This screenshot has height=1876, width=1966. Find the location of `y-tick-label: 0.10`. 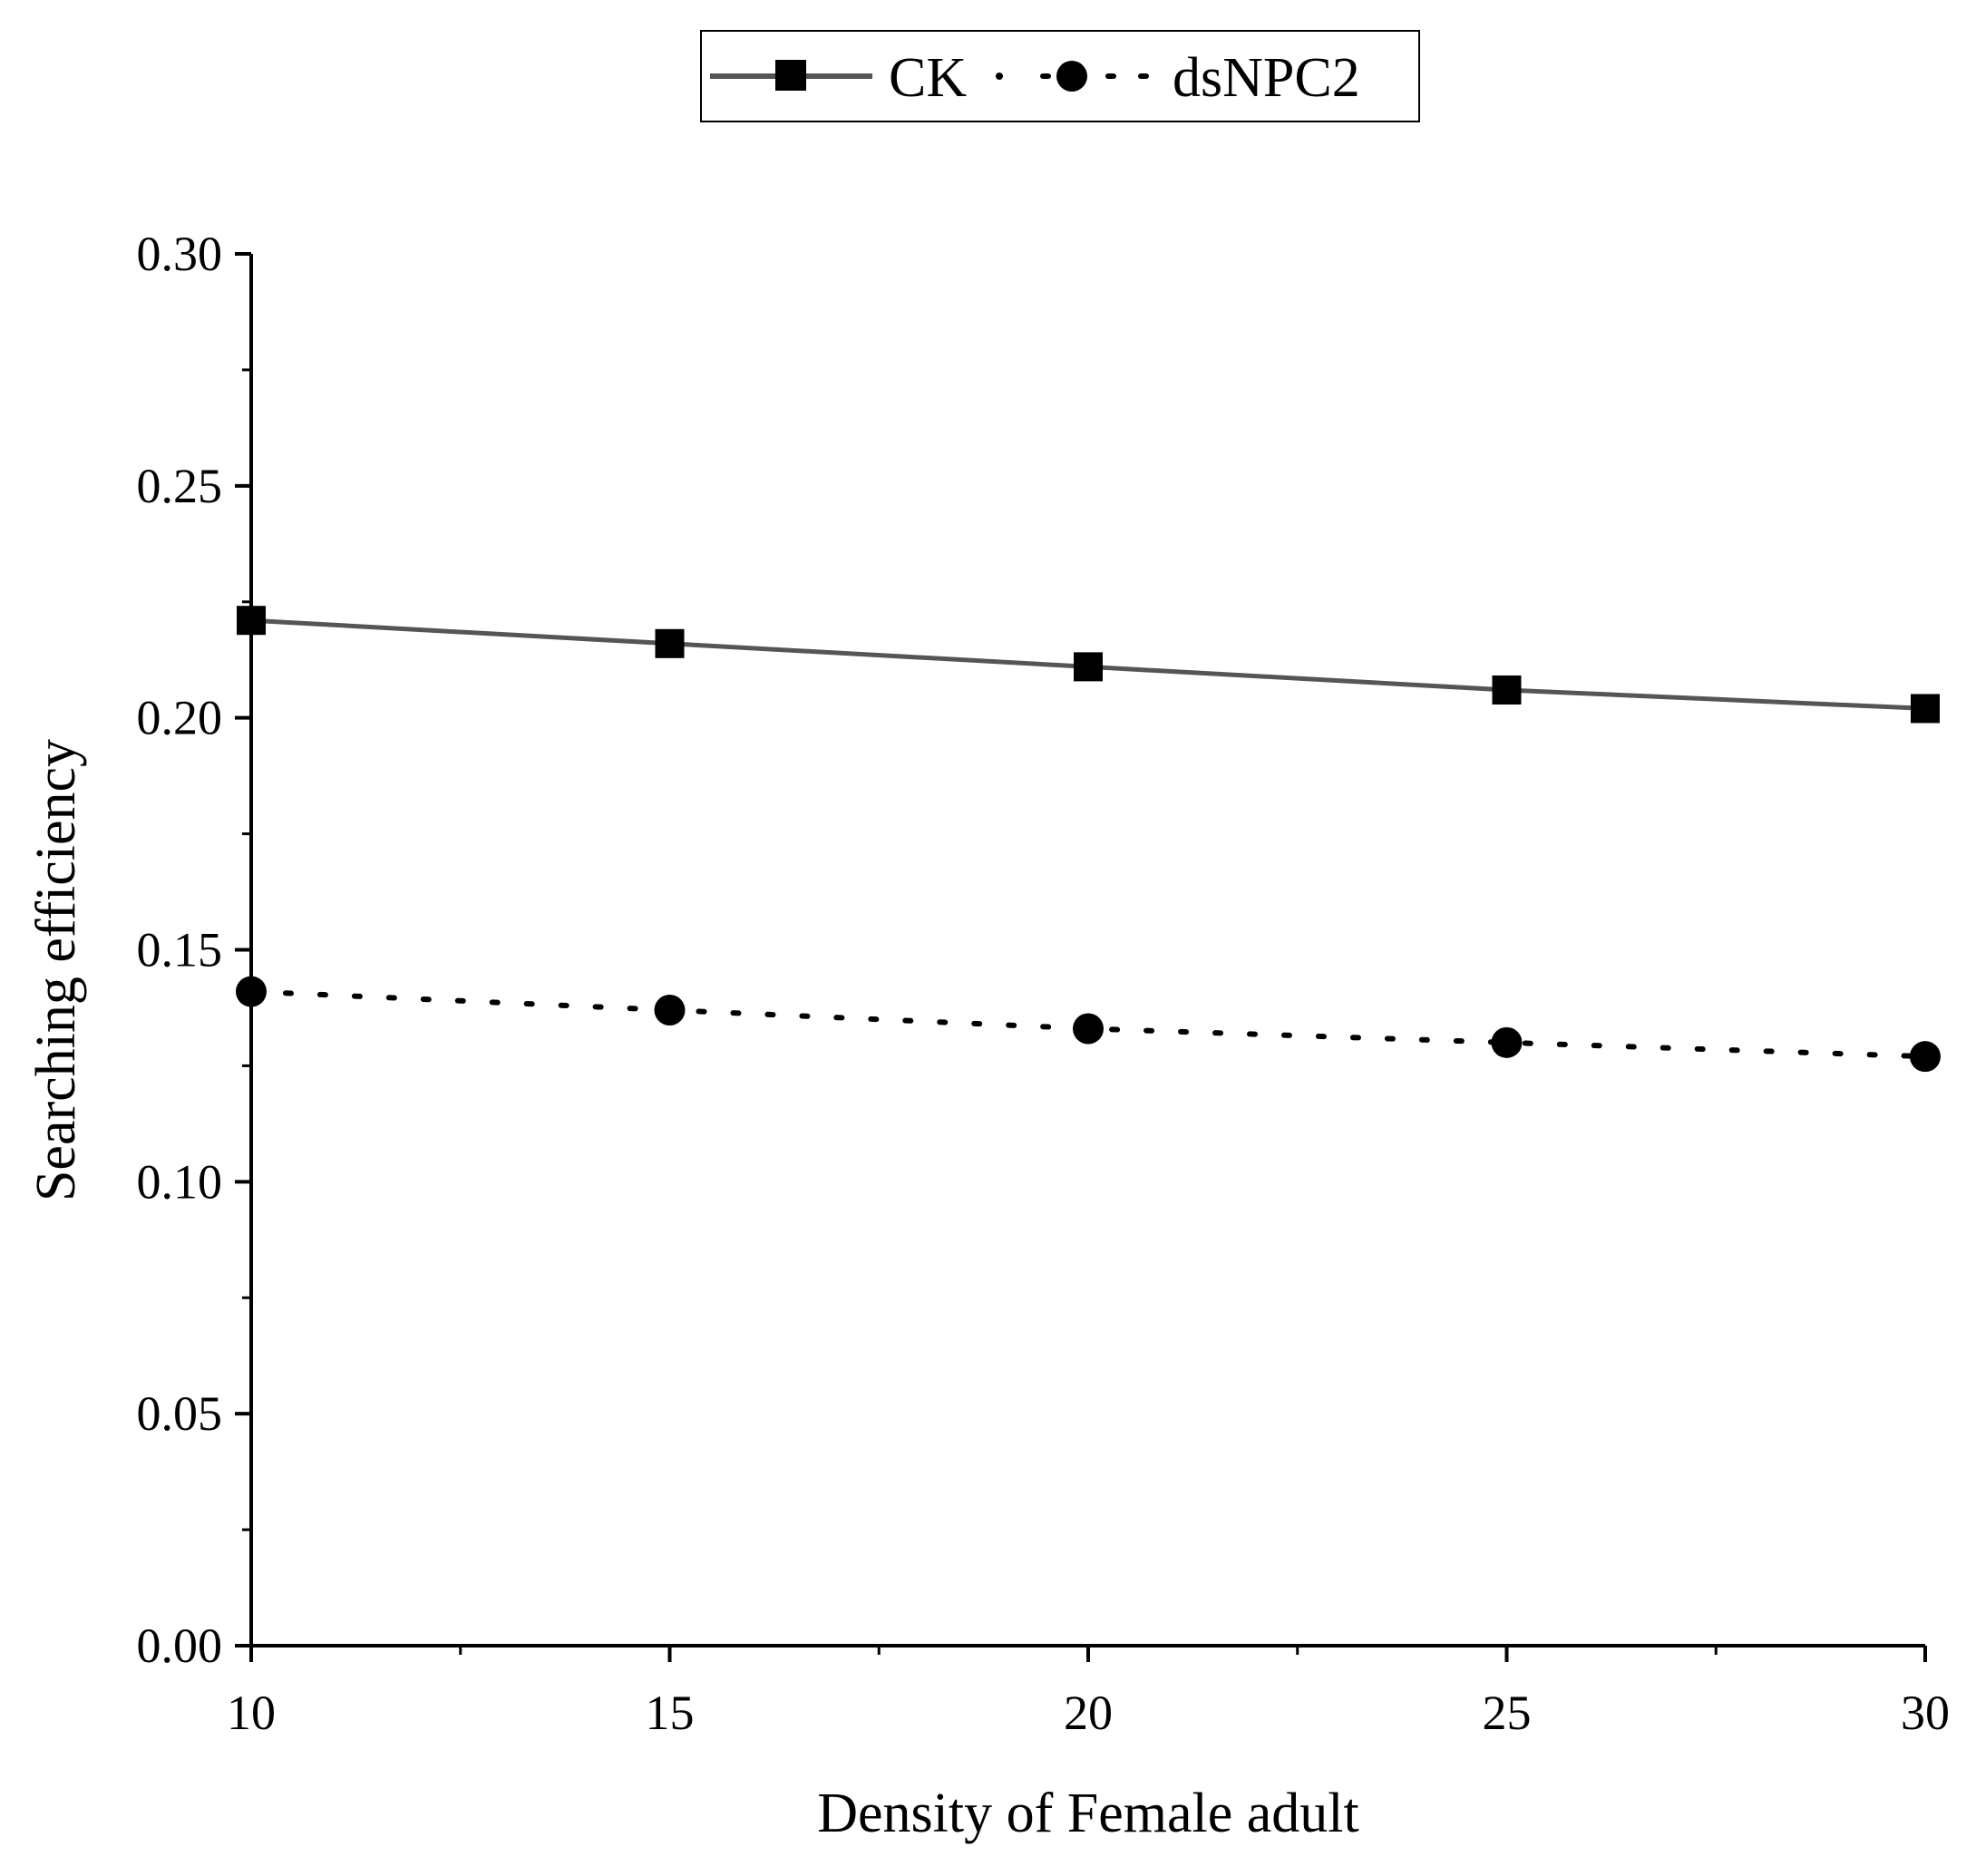

y-tick-label: 0.10 is located at coordinates (180, 1181).